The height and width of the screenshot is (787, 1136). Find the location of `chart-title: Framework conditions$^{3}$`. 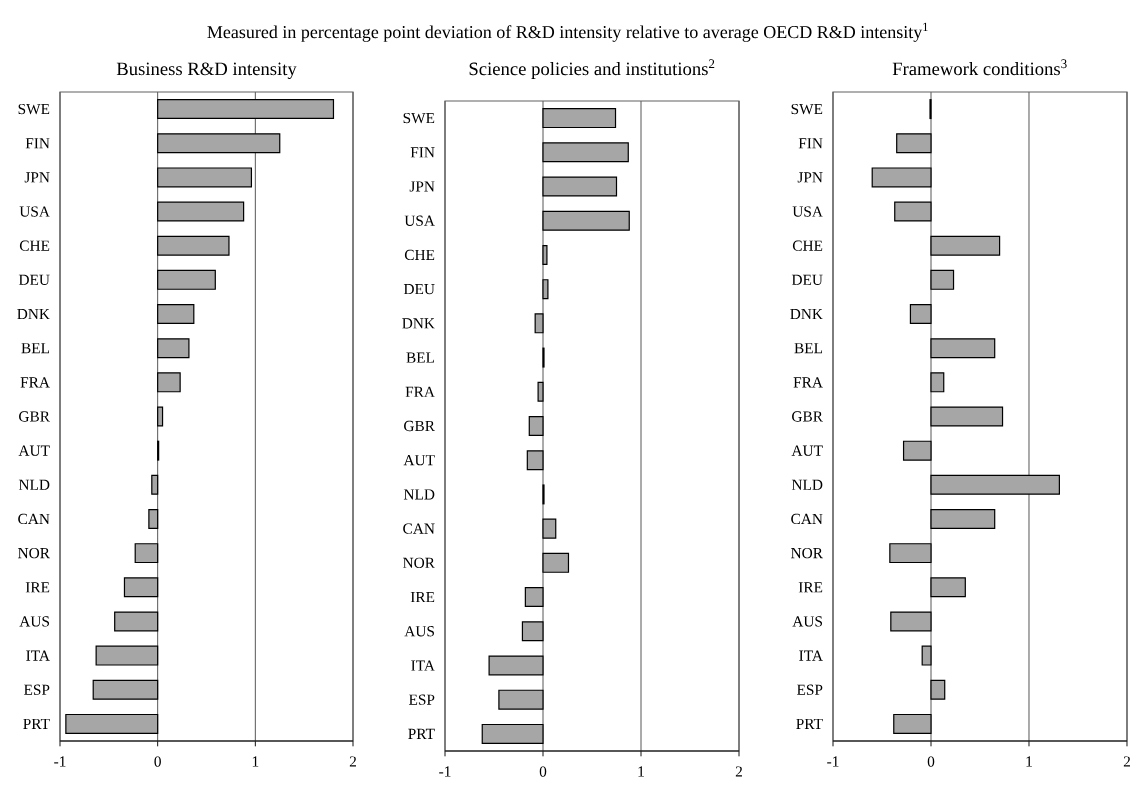

chart-title: Framework conditions$^{3}$ is located at coordinates (979, 67).